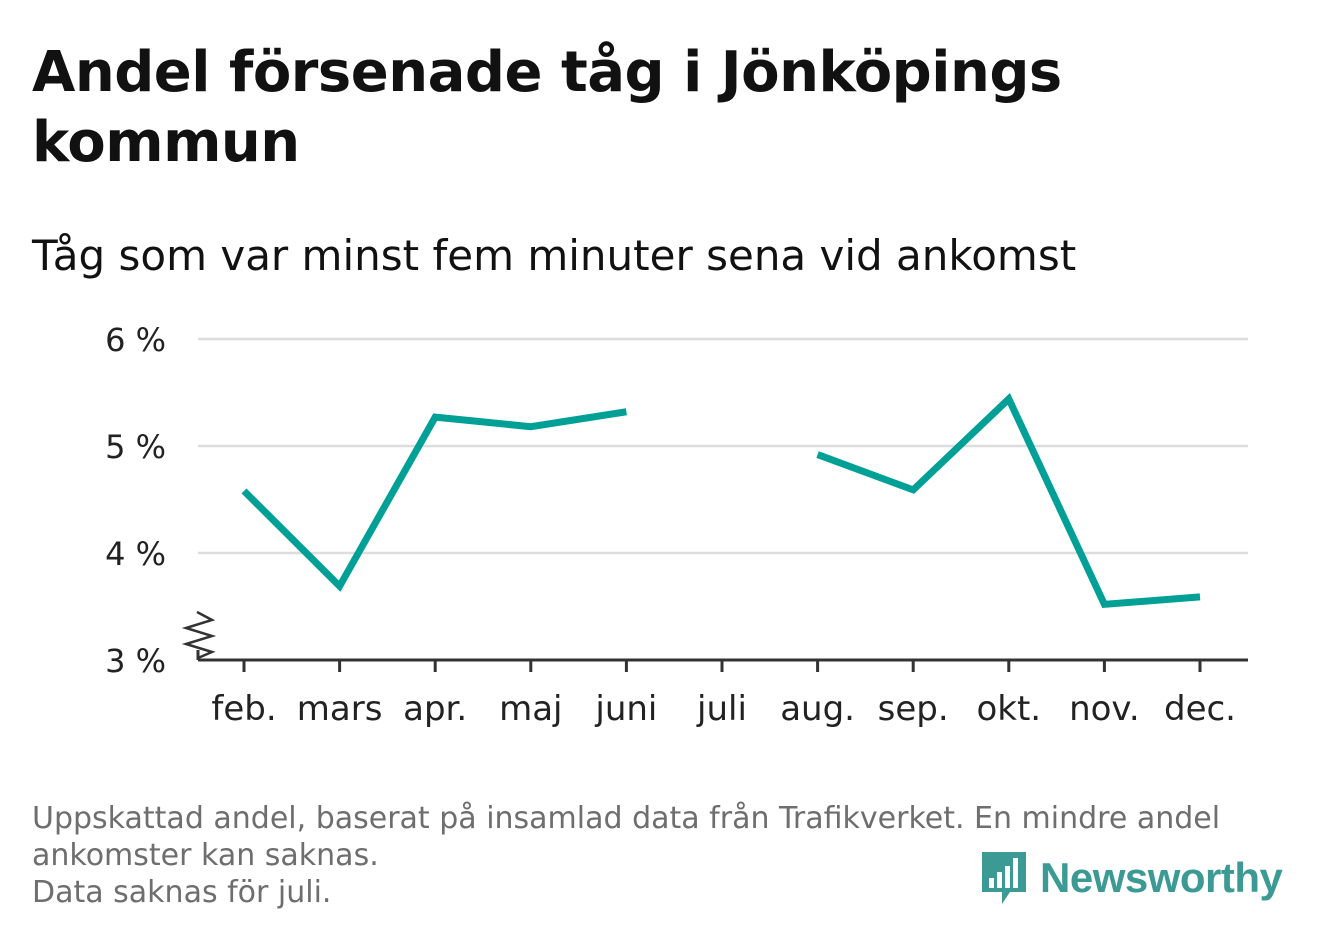 The width and height of the screenshot is (1322, 939). What do you see at coordinates (135, 500) in the screenshot?
I see `y-axis-ticks: 3 % 4 % 5 % 6 %` at bounding box center [135, 500].